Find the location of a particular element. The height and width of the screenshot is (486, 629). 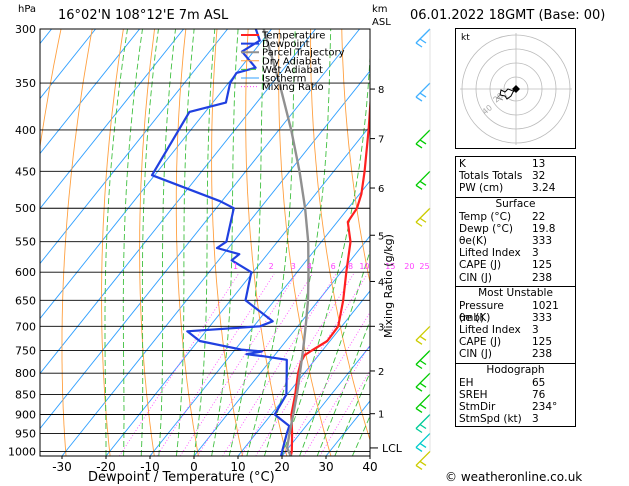

legend-label: Wet Adiabat is located at coordinates (292, 70).